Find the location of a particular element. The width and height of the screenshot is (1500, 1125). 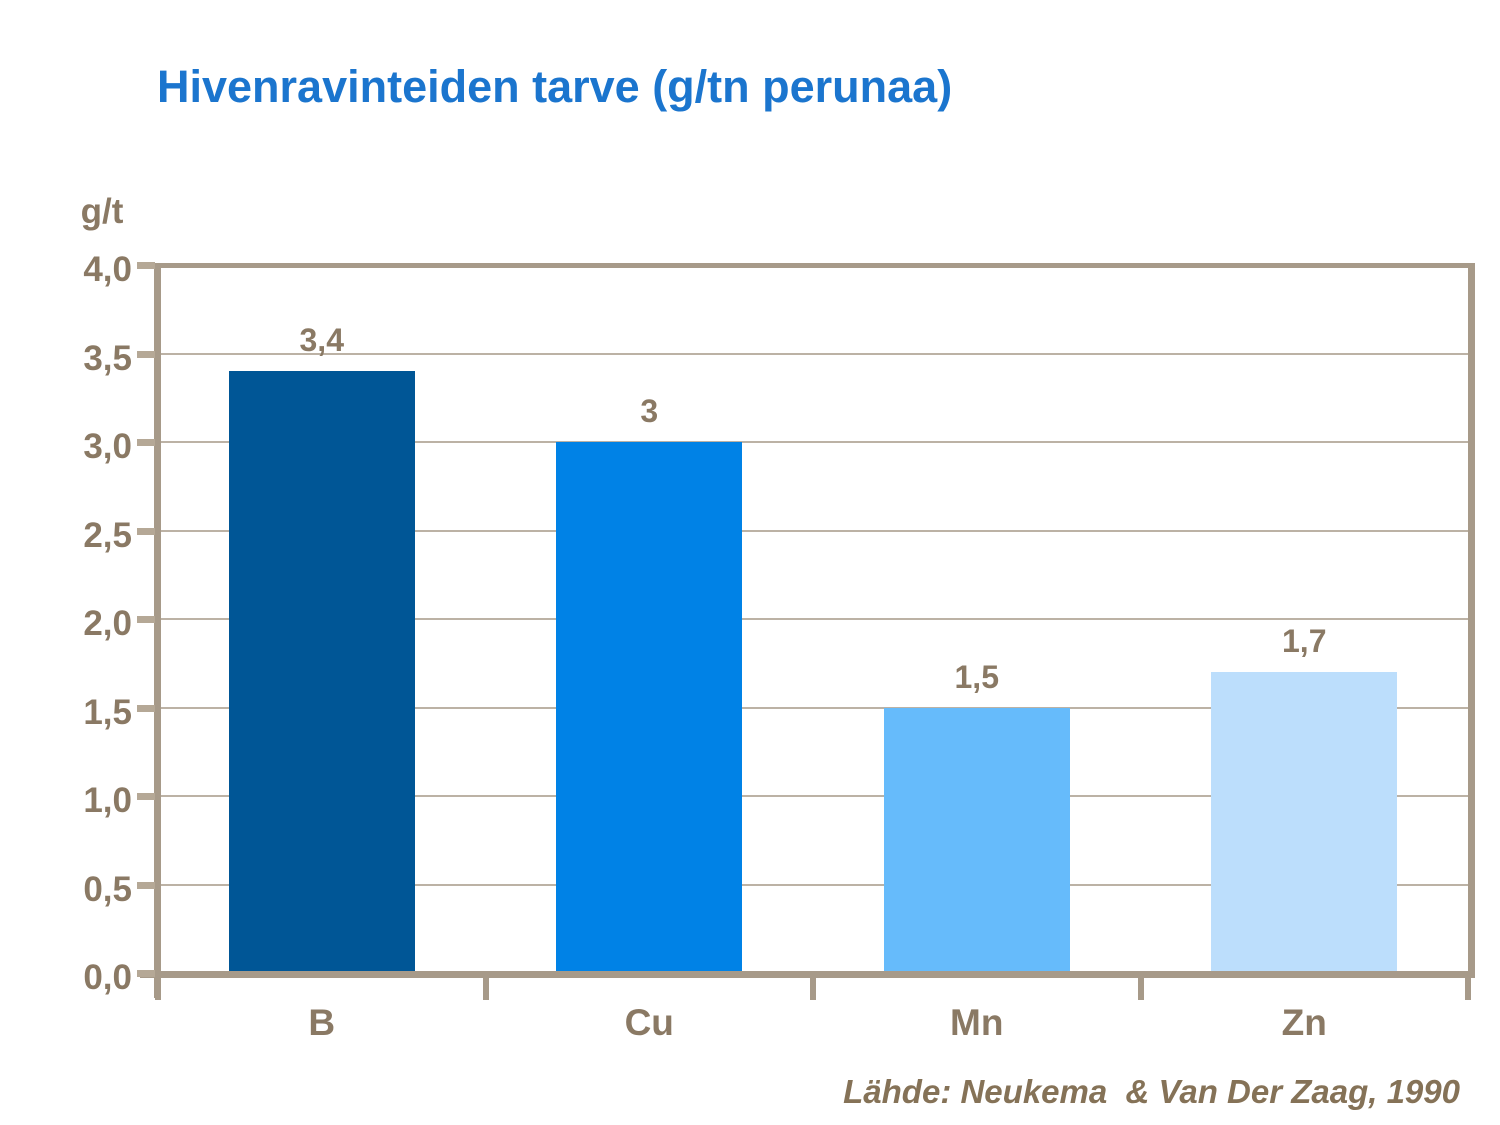

bar-value-label: 3,4 is located at coordinates (321, 340).